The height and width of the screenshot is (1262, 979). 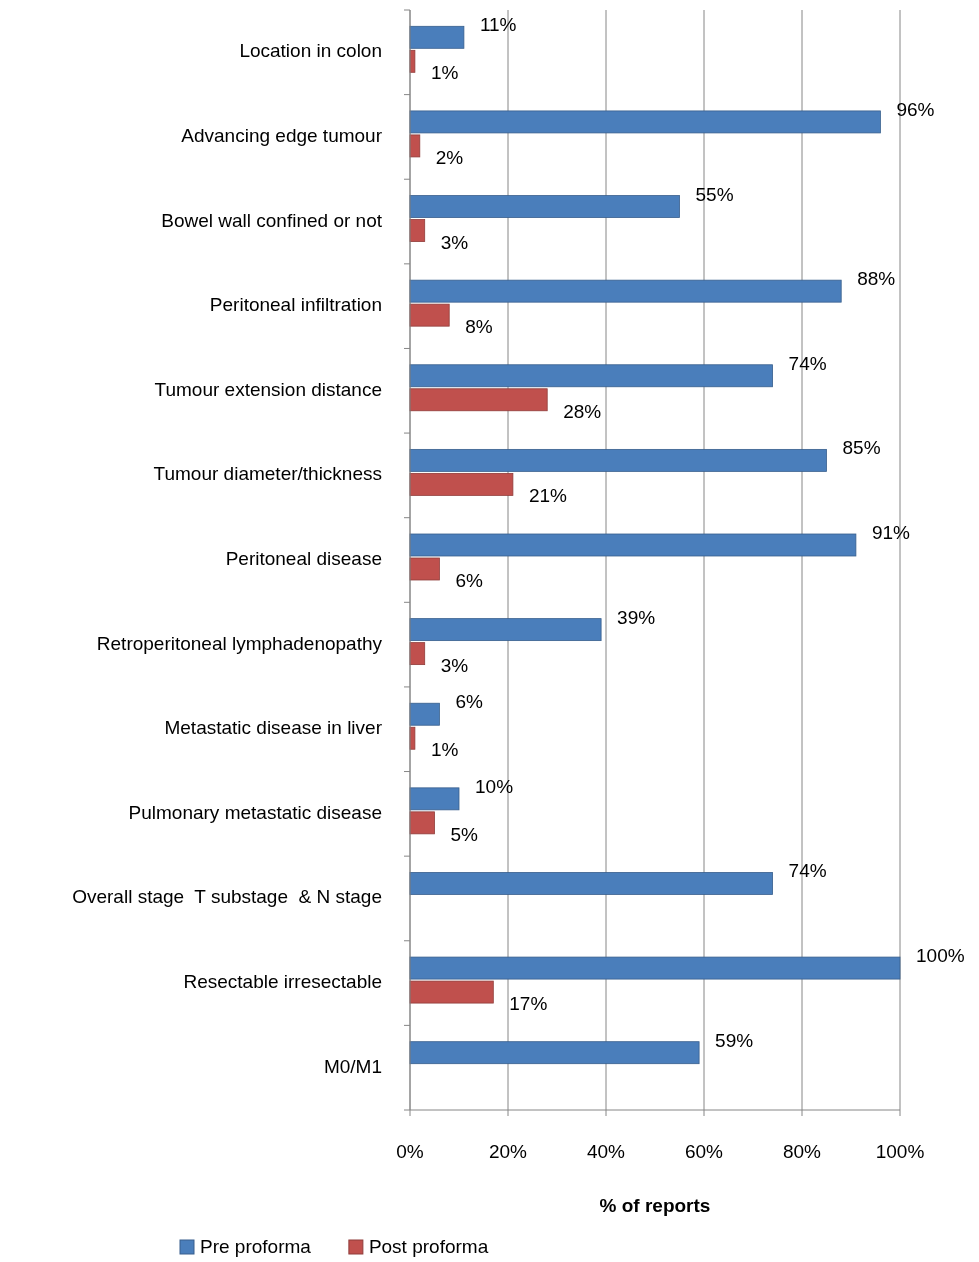 I want to click on data-label: 88%, so click(x=876, y=279).